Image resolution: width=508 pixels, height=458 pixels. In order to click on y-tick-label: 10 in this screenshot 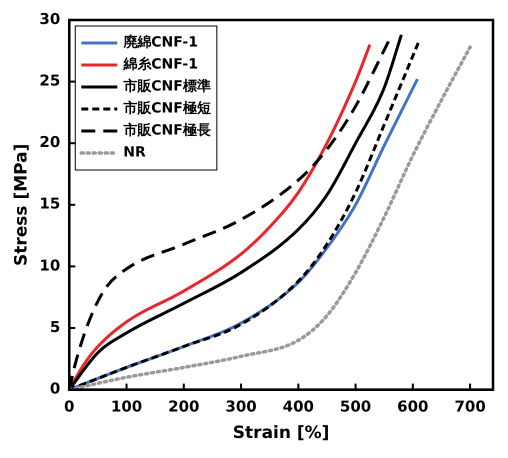, I will do `click(49, 265)`.